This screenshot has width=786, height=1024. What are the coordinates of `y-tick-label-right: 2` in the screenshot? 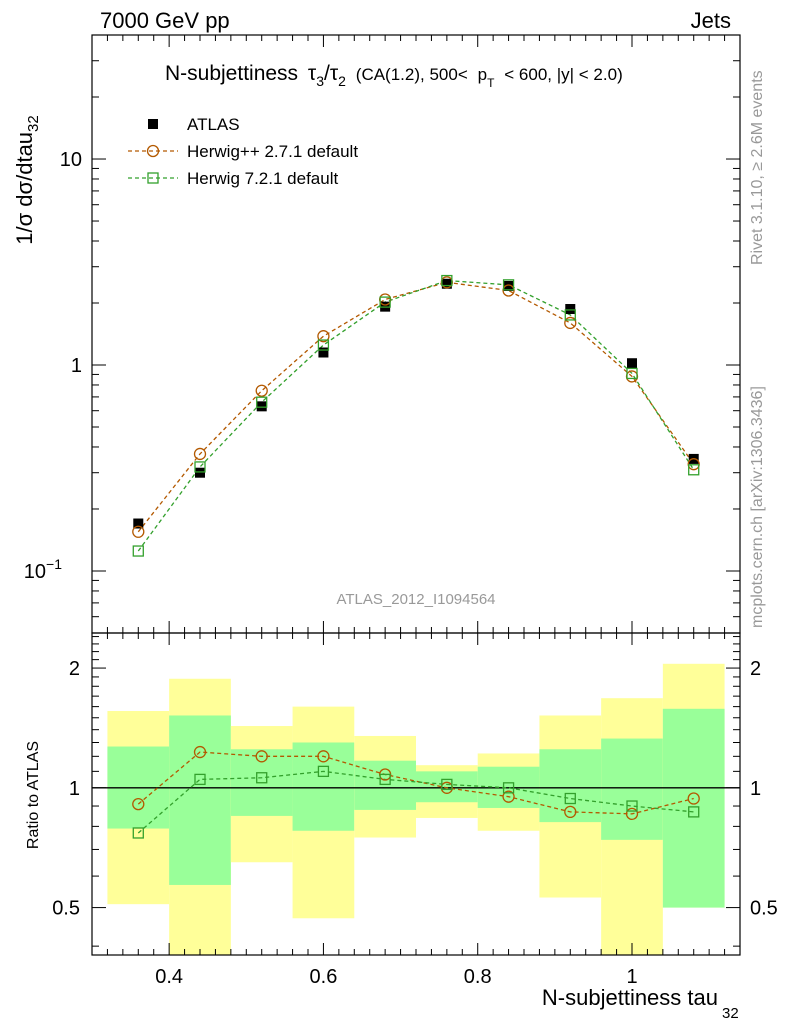 It's located at (755, 669).